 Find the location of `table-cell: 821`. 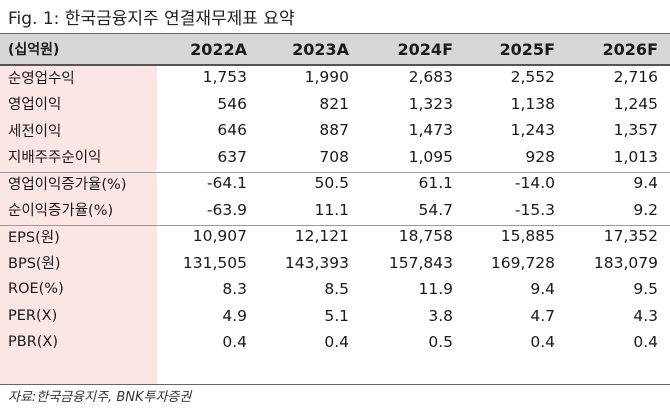

table-cell: 821 is located at coordinates (334, 103).